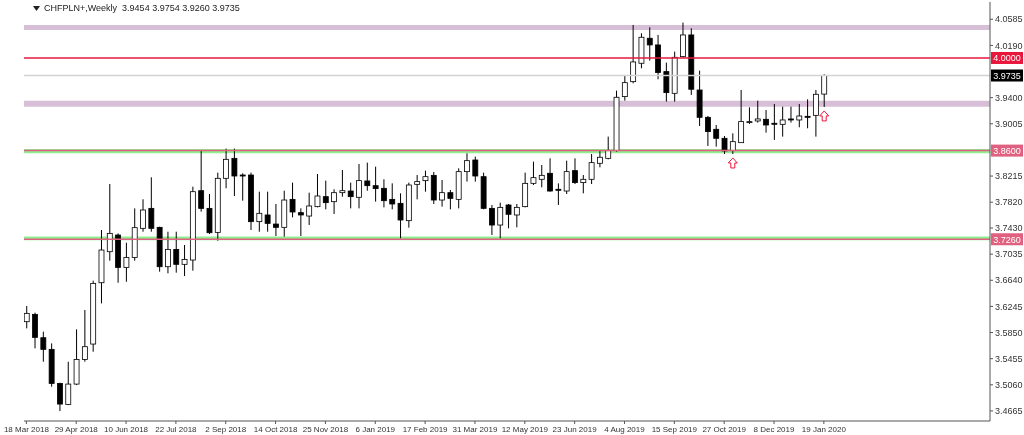  Describe the element at coordinates (1009, 280) in the screenshot. I see `y-tick-label: 3.6640` at that location.